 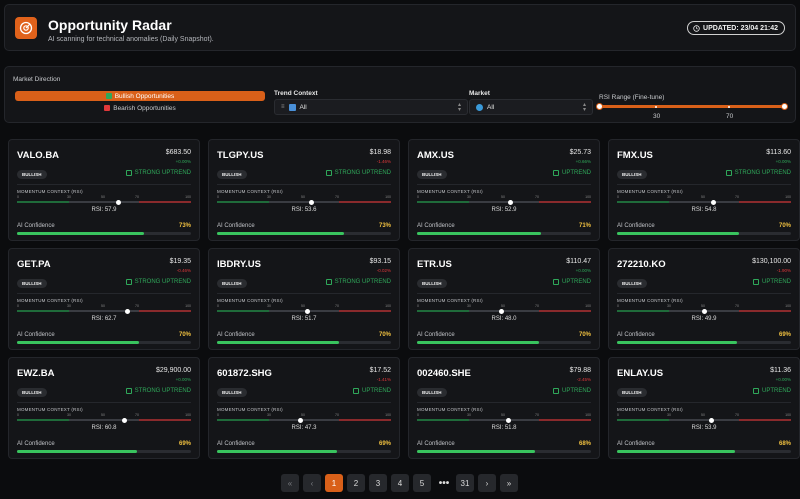 What do you see at coordinates (140, 108) in the screenshot?
I see `bearish-toggle: Bearish Opportunities` at bounding box center [140, 108].